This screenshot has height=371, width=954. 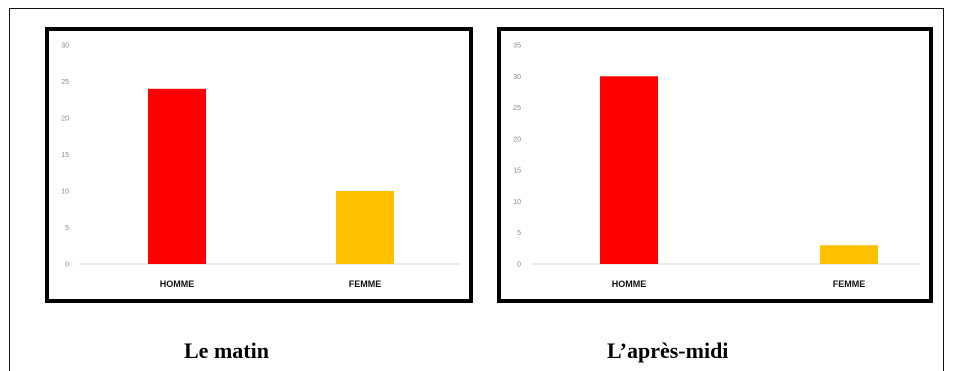 What do you see at coordinates (668, 350) in the screenshot?
I see `caption-apres-midi: L’après-midi` at bounding box center [668, 350].